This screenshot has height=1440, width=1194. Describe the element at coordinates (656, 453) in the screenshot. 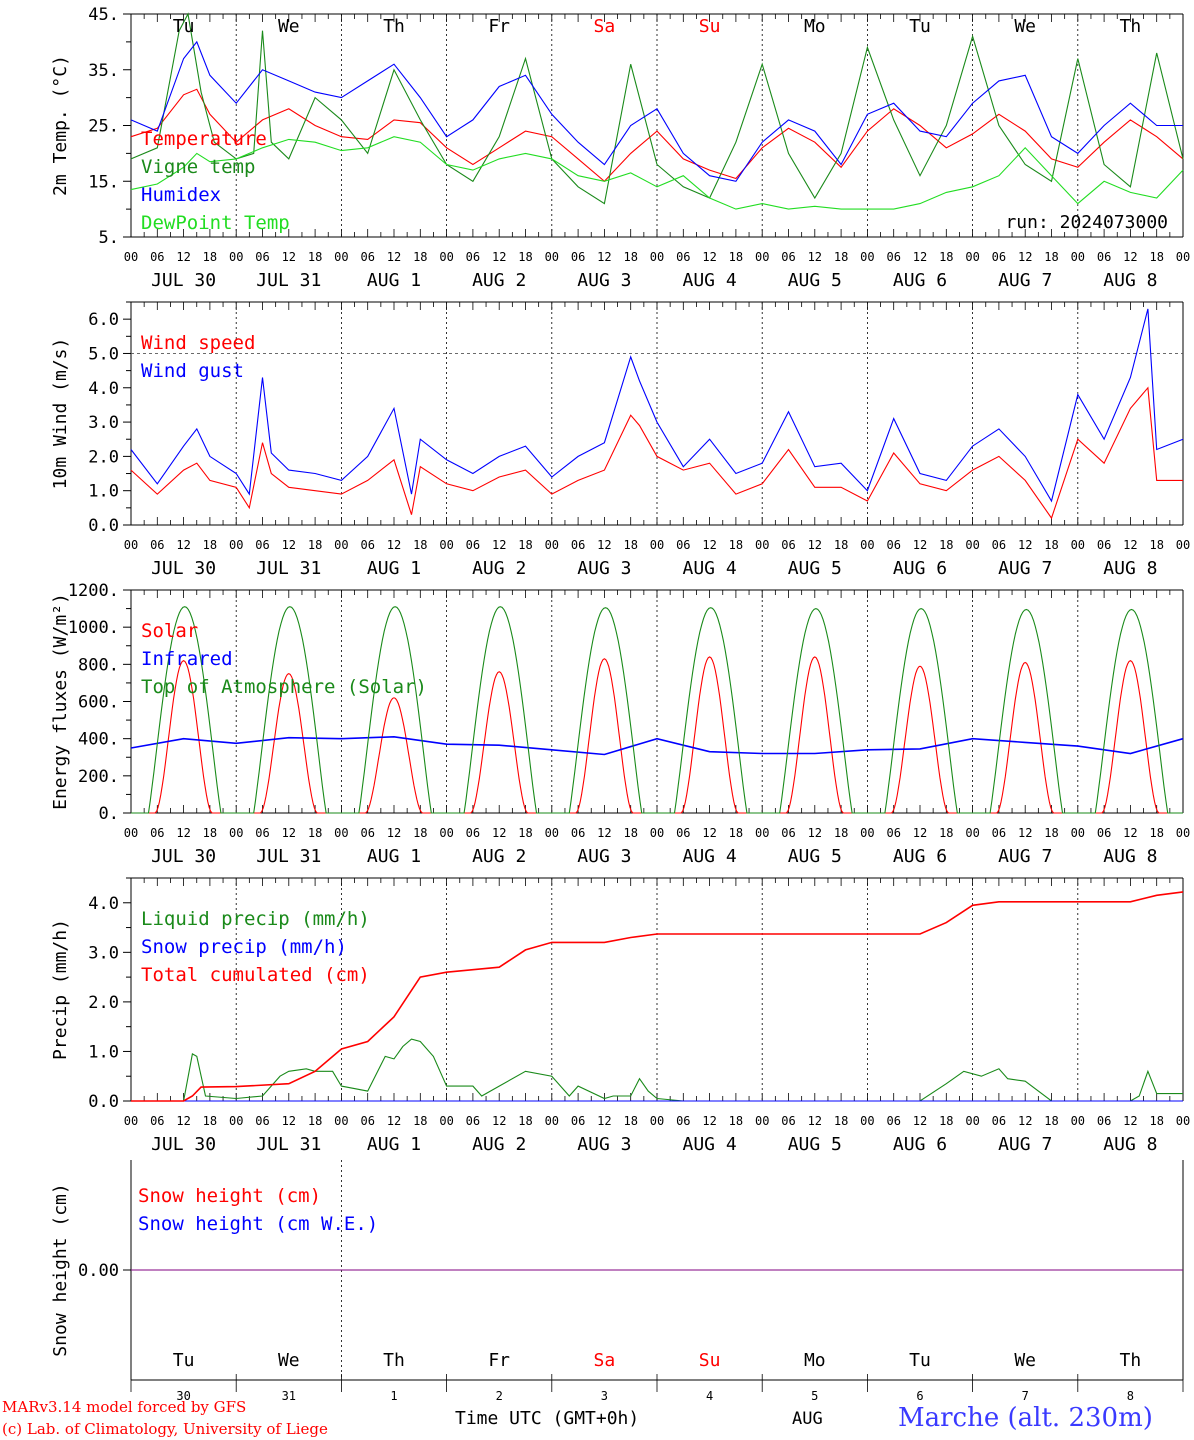

I see `series-line-wind-speed` at that location.